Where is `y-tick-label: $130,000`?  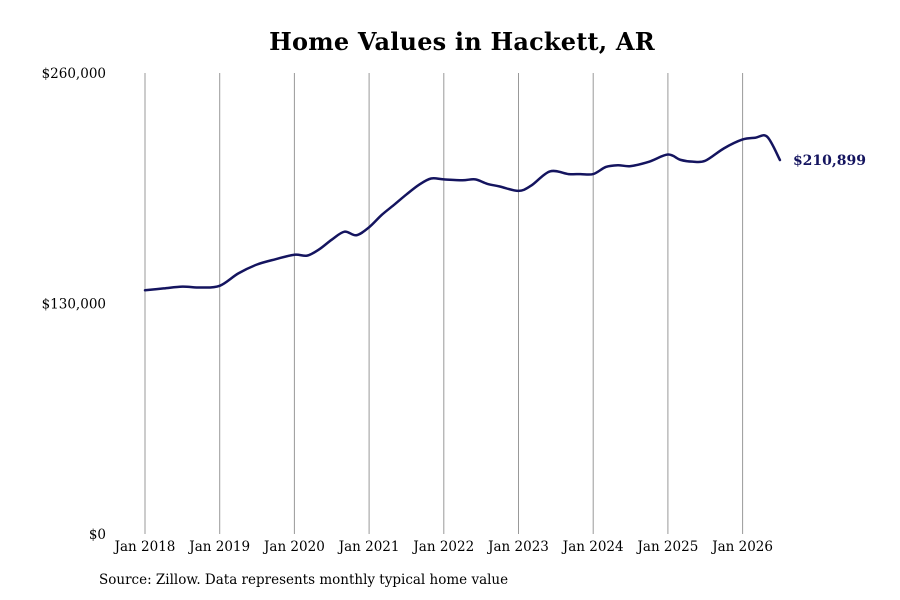 y-tick-label: $130,000 is located at coordinates (74, 305).